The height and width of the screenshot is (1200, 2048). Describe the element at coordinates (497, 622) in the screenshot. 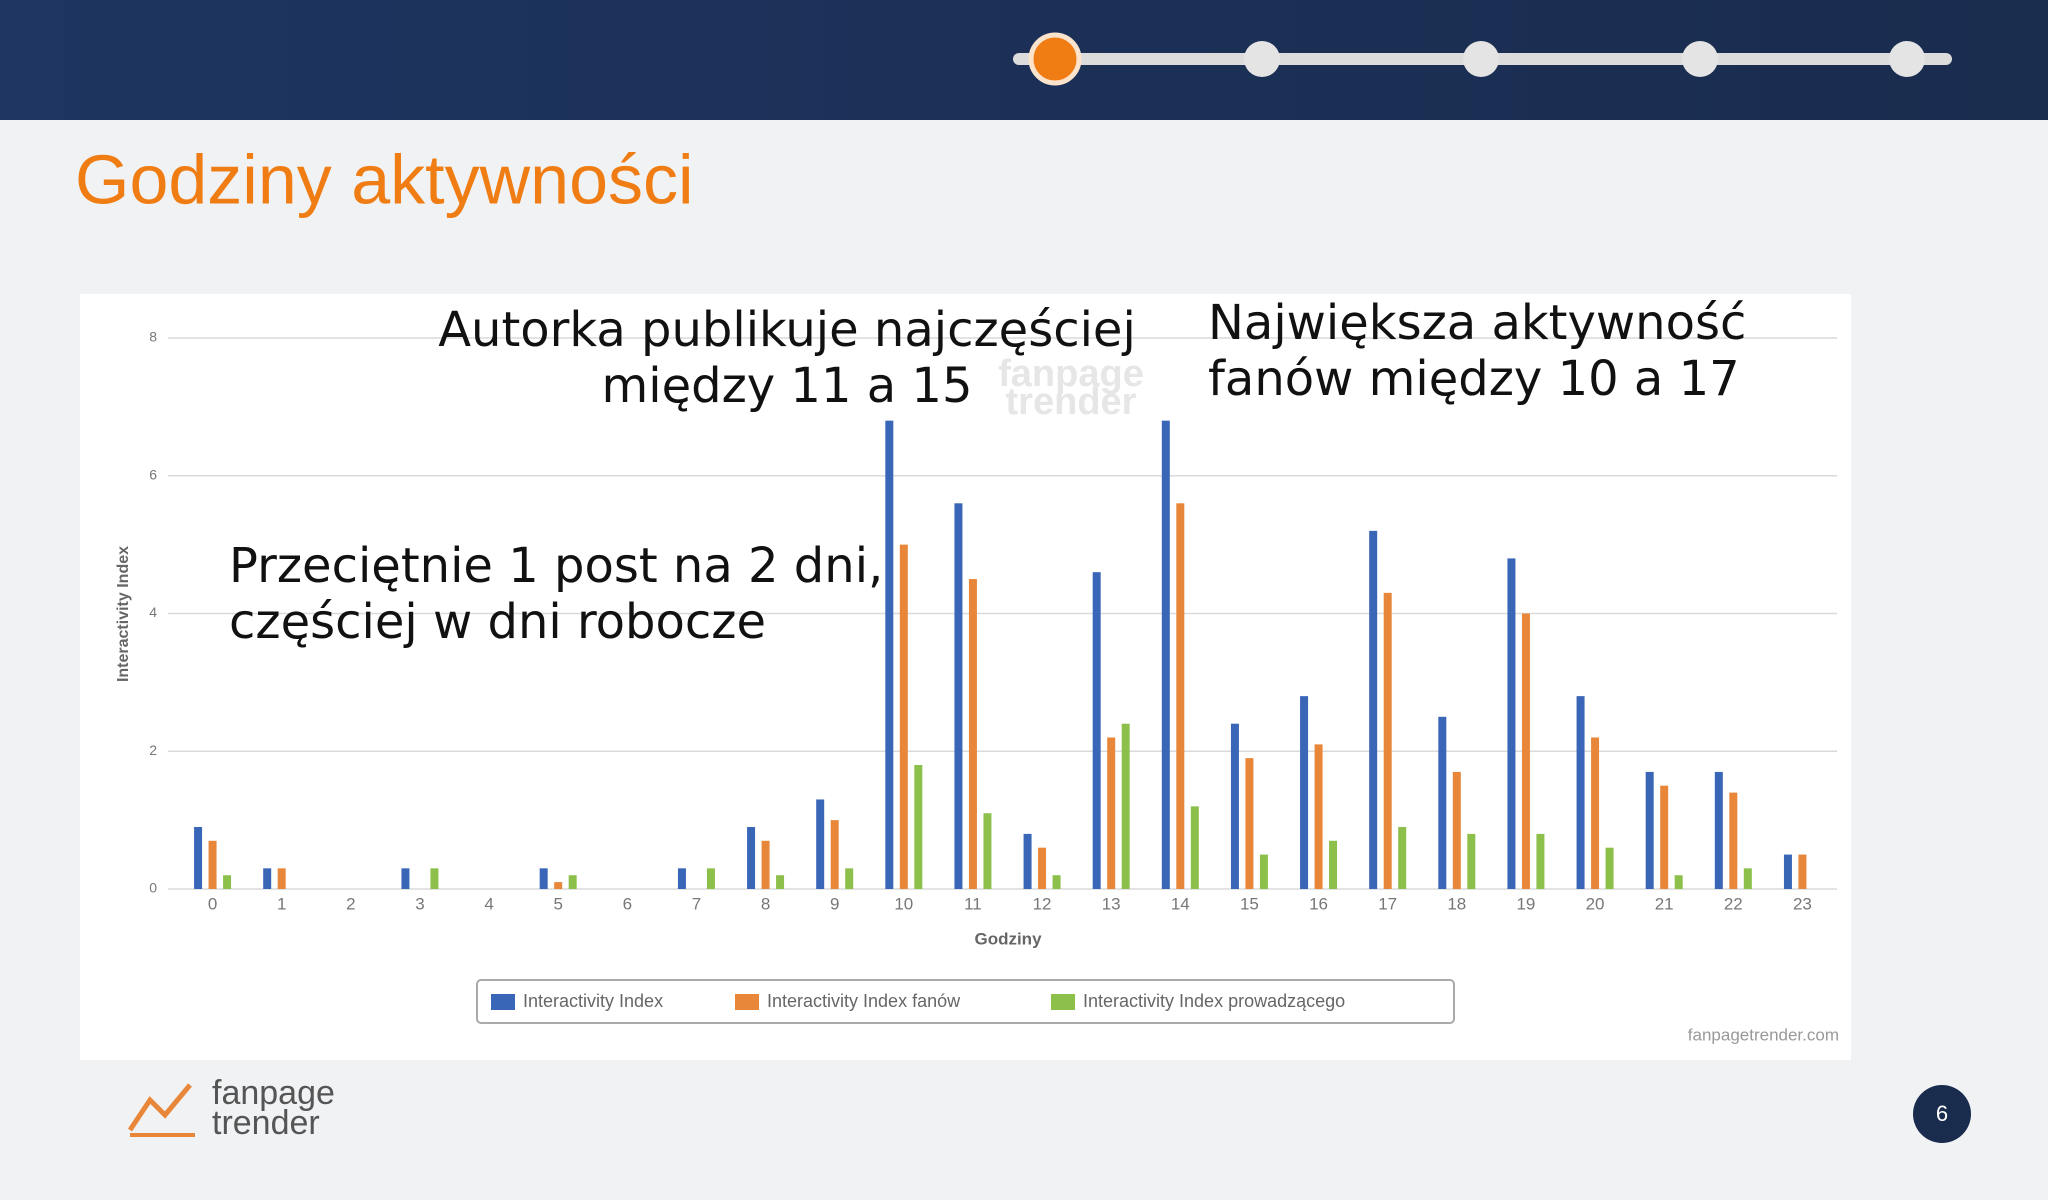

I see `annotation: częściej w dni robocze` at that location.